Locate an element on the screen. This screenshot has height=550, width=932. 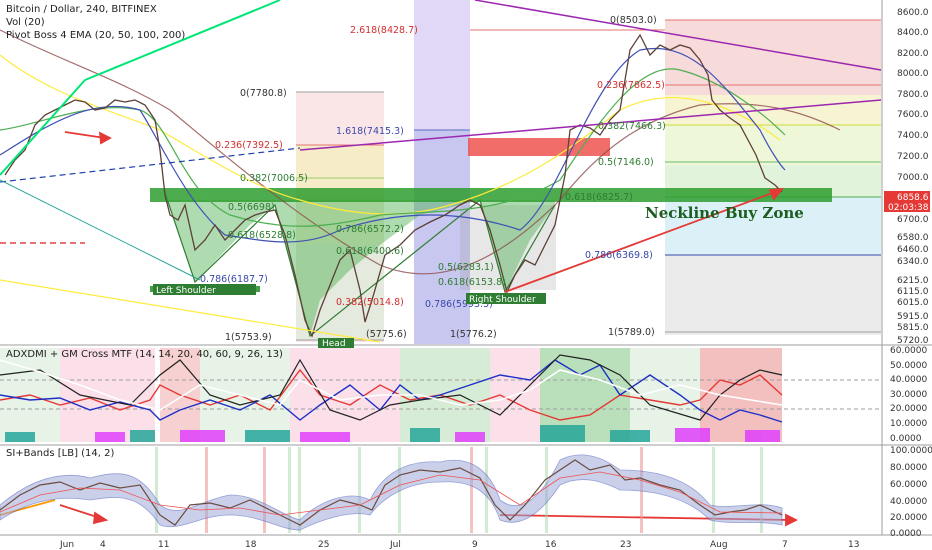
adx-tick: 40.0000 is located at coordinates (908, 380).